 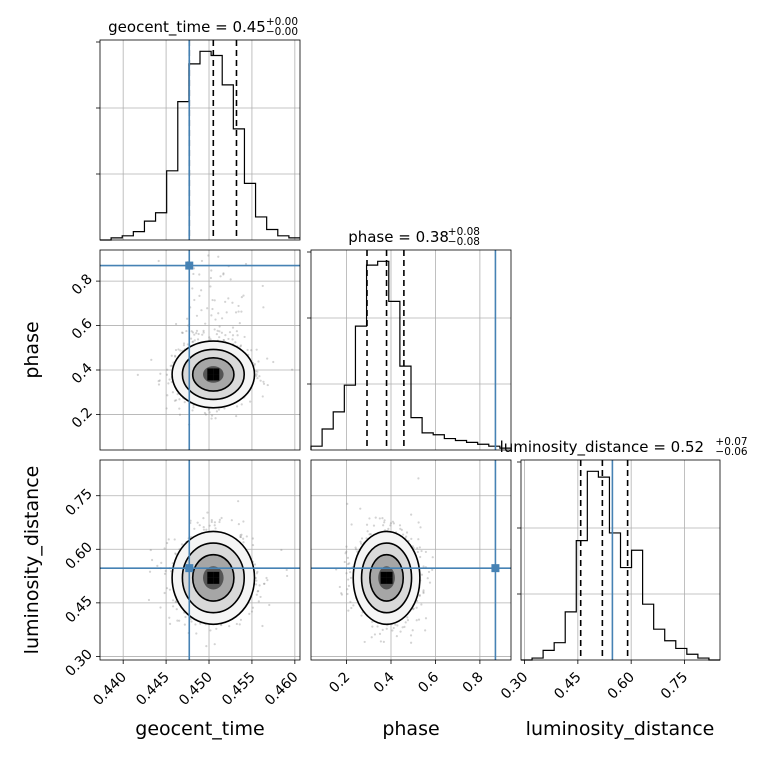 I want to click on truth-marker, so click(x=189, y=568).